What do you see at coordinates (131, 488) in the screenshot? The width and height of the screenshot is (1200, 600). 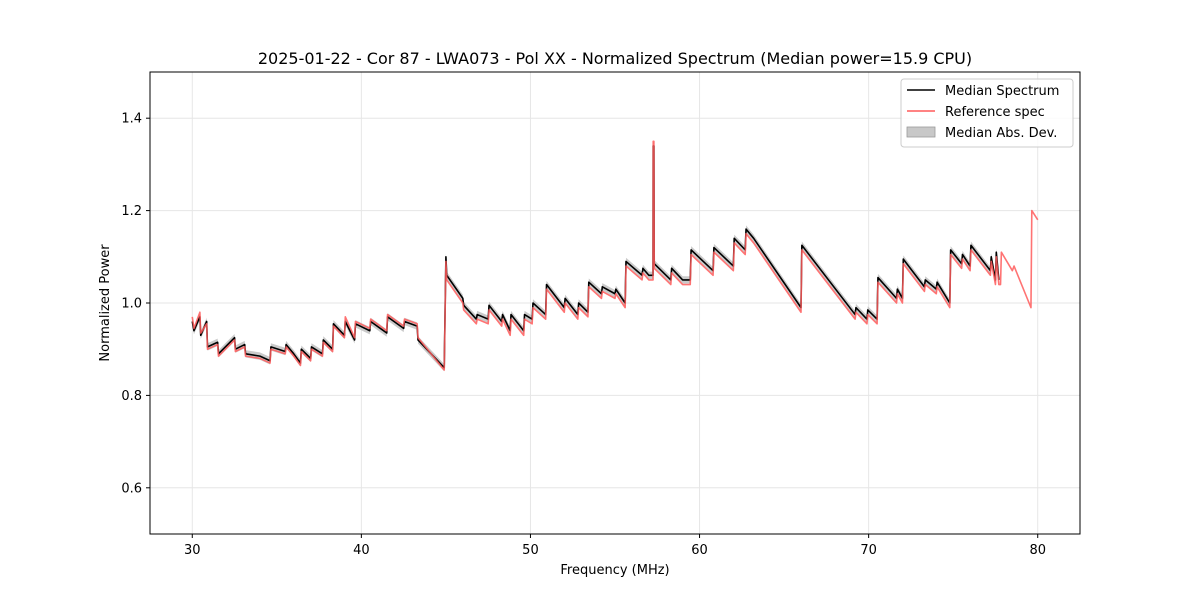 I see `y-tick-label: 0.6` at bounding box center [131, 488].